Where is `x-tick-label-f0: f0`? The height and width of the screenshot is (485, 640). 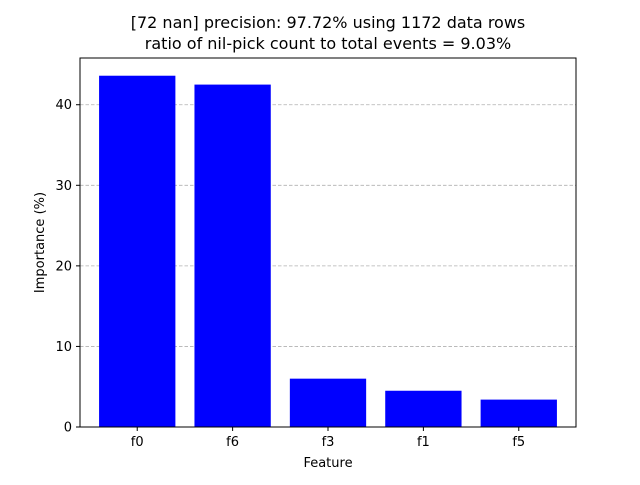 x-tick-label-f0: f0 is located at coordinates (137, 442).